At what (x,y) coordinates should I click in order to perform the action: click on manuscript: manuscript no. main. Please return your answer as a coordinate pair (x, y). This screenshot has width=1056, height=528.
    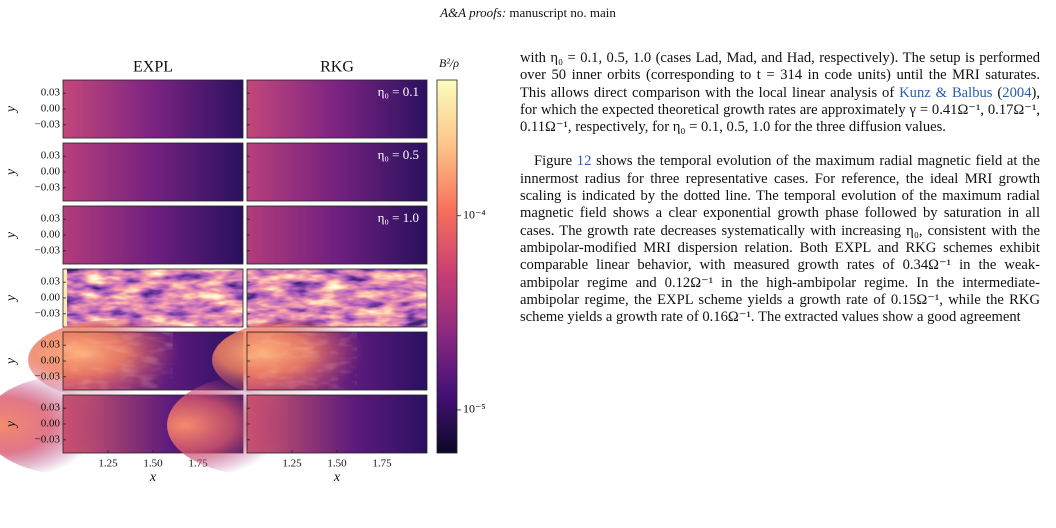
    Looking at the image, I should click on (562, 12).